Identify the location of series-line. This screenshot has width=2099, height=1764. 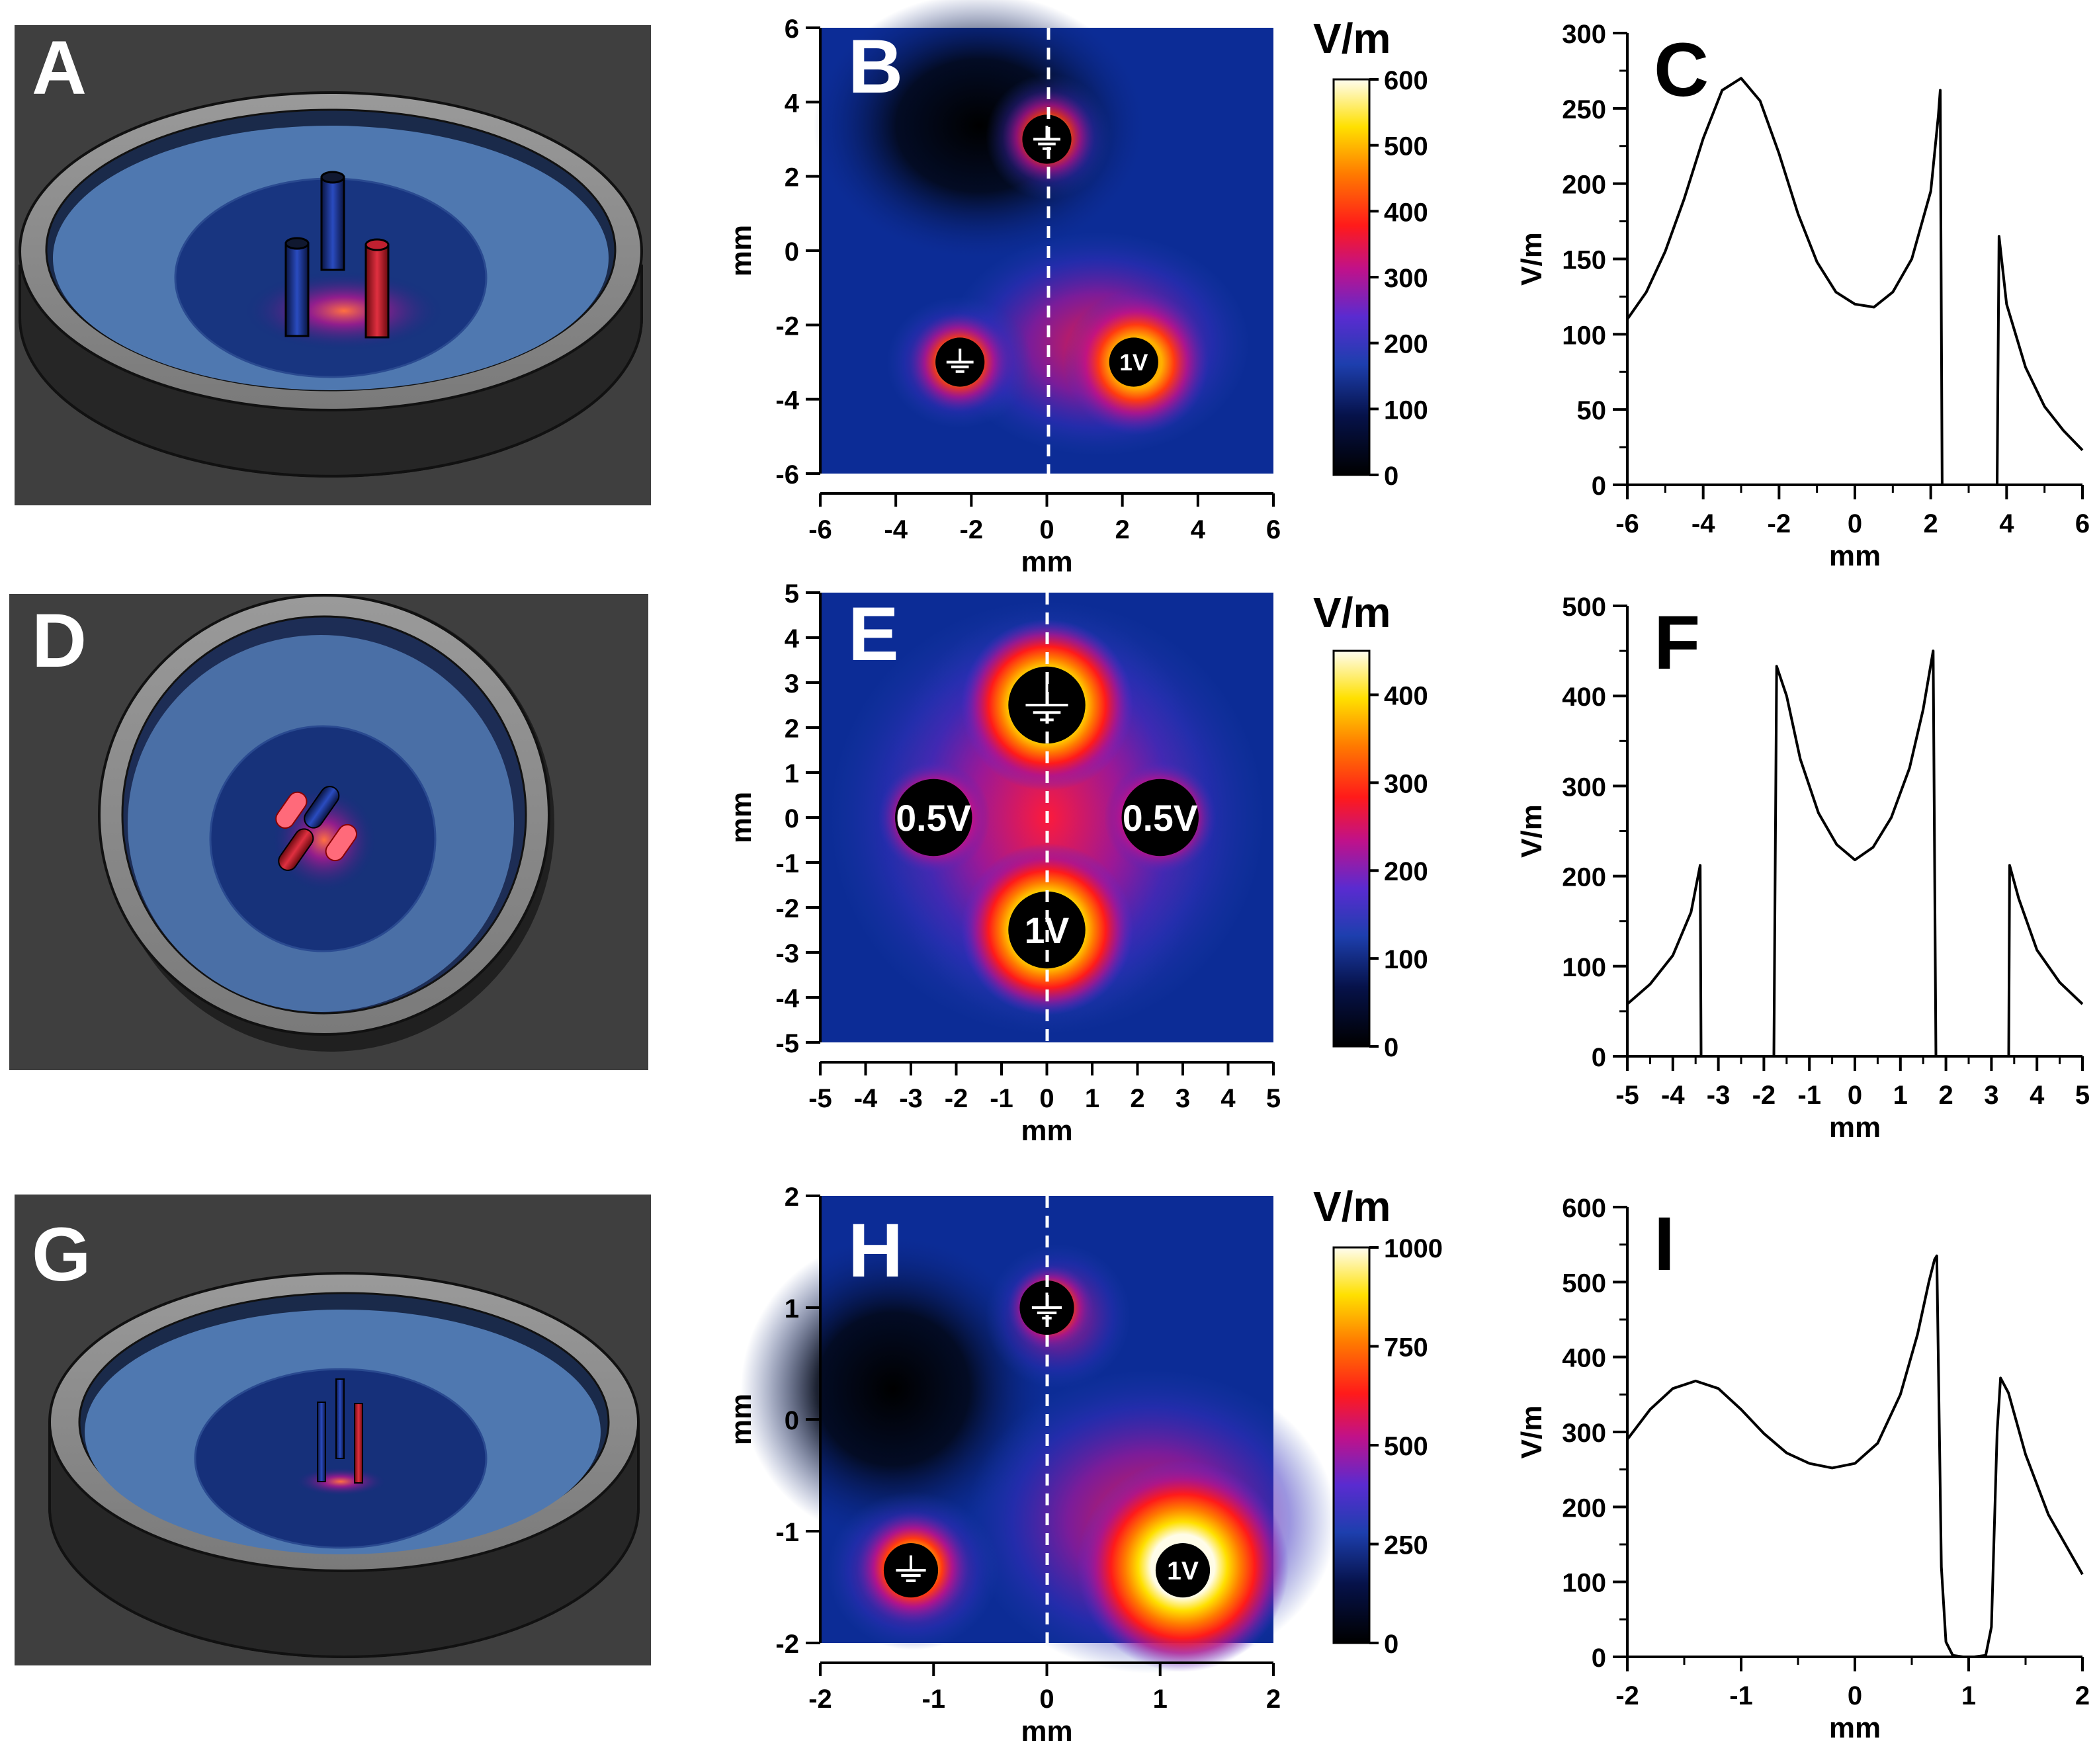
(1855, 854).